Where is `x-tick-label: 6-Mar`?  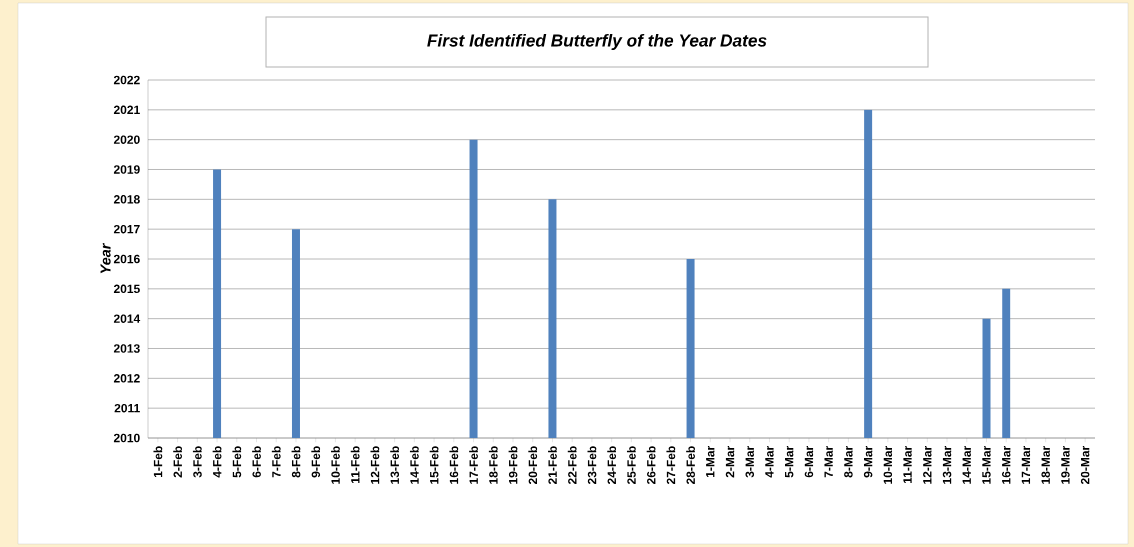
x-tick-label: 6-Mar is located at coordinates (809, 461).